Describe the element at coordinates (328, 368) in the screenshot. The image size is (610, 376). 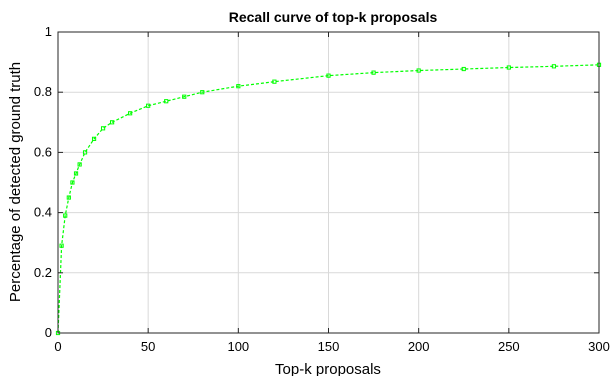
I see `x-axis-label: Top-k proposals` at that location.